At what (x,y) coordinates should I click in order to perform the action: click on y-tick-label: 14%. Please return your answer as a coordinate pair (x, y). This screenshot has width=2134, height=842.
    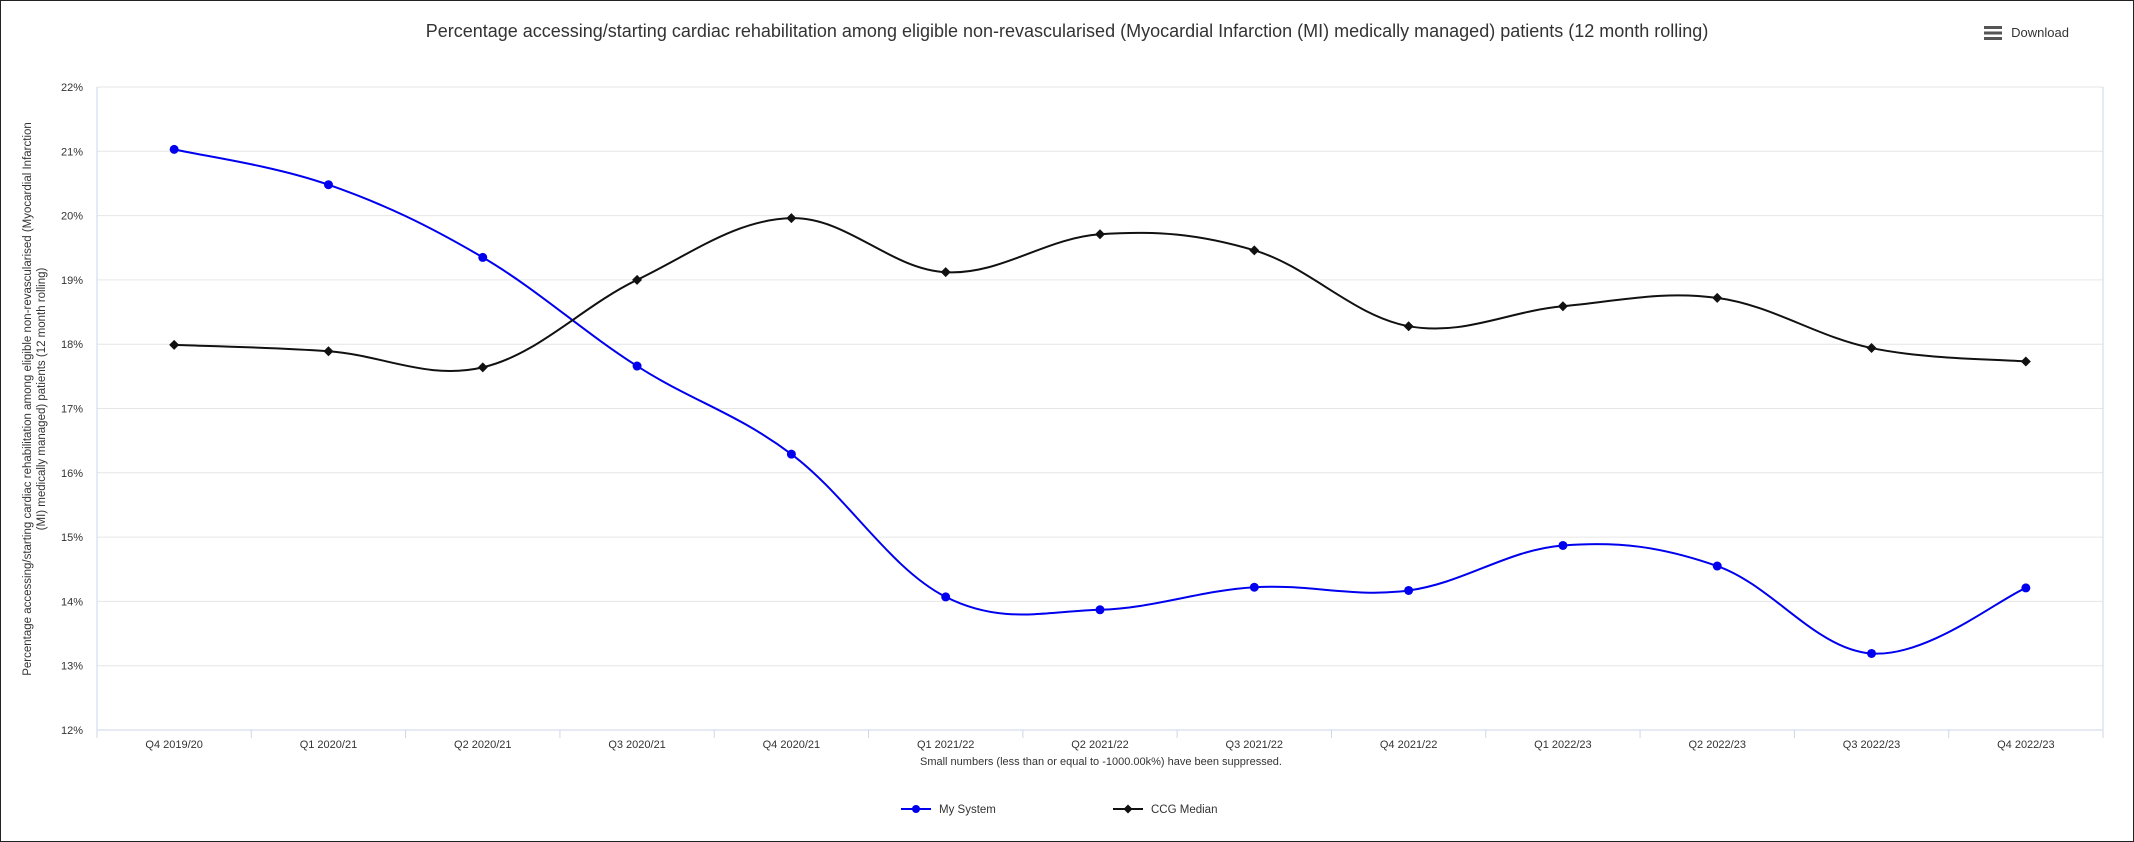
    Looking at the image, I should click on (72, 602).